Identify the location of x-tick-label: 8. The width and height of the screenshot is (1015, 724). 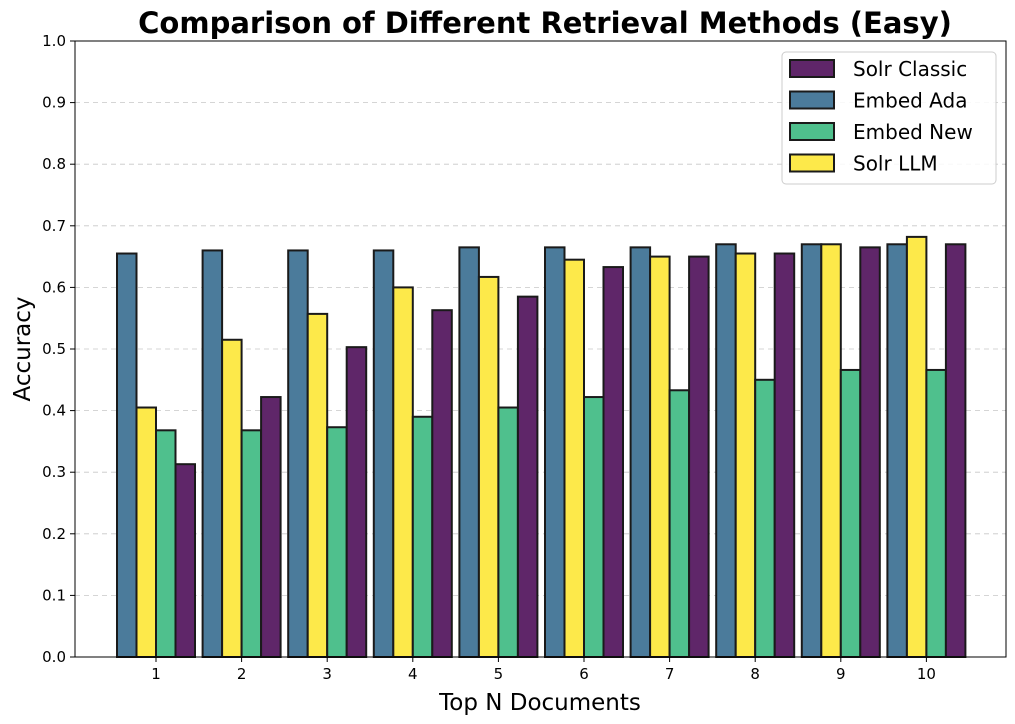
(755, 674).